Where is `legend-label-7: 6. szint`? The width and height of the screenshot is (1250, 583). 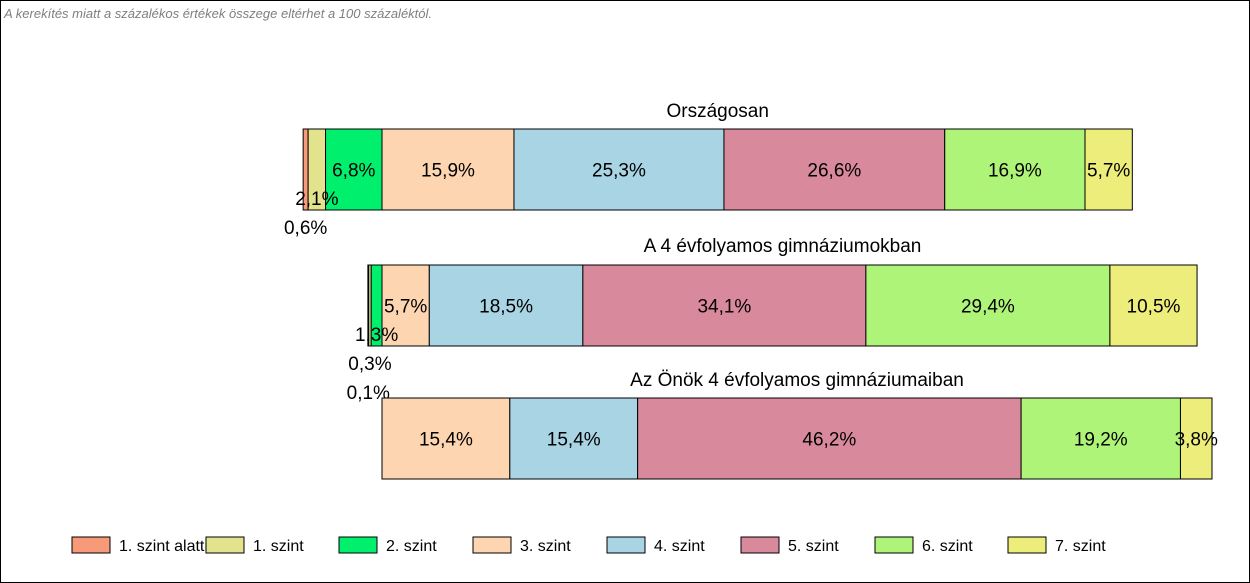 legend-label-7: 6. szint is located at coordinates (947, 546).